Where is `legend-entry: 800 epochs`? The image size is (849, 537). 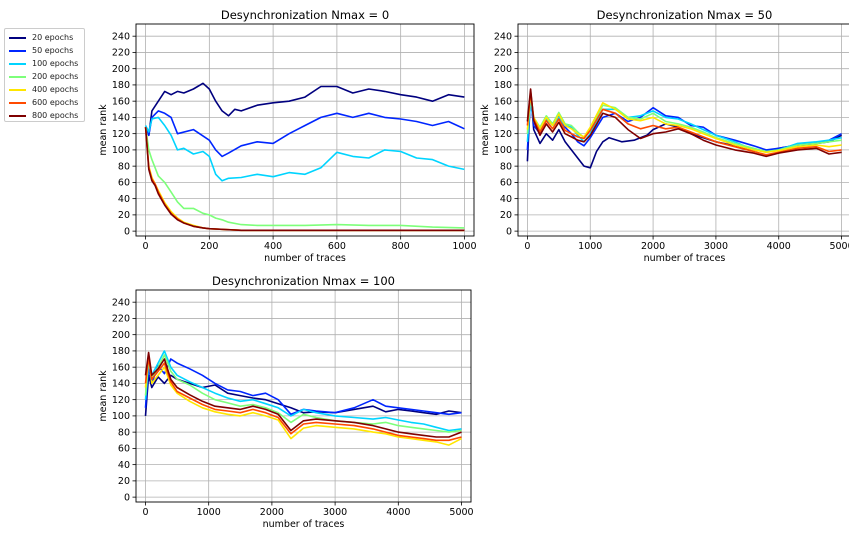 legend-entry: 800 epochs is located at coordinates (46, 115).